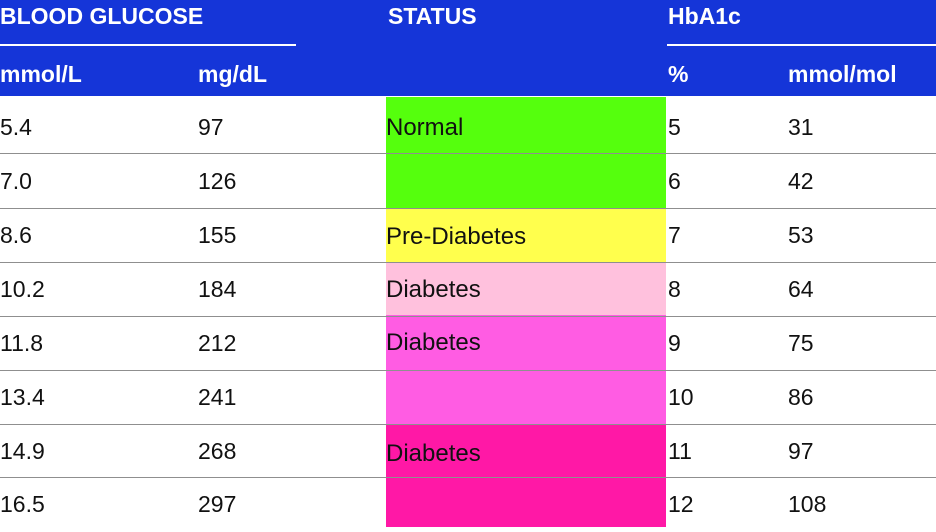  What do you see at coordinates (681, 397) in the screenshot?
I see `row-6-hba1c-percent: 10` at bounding box center [681, 397].